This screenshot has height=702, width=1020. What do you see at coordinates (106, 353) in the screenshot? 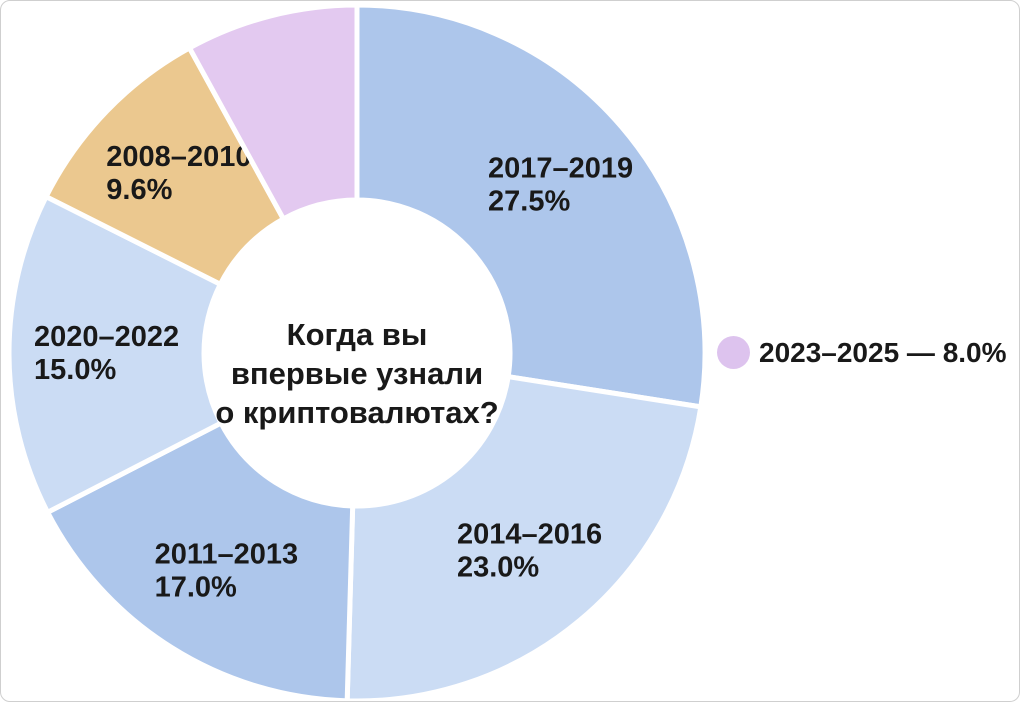
I see `slice-label-2020-2022: 2020–2022 15.0%` at bounding box center [106, 353].